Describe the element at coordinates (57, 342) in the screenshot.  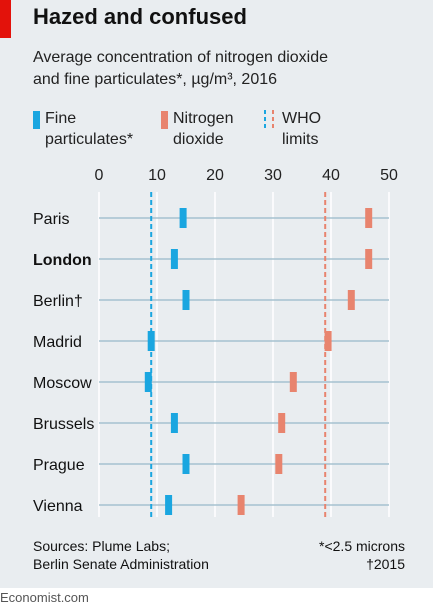
I see `category-label: Madrid` at that location.